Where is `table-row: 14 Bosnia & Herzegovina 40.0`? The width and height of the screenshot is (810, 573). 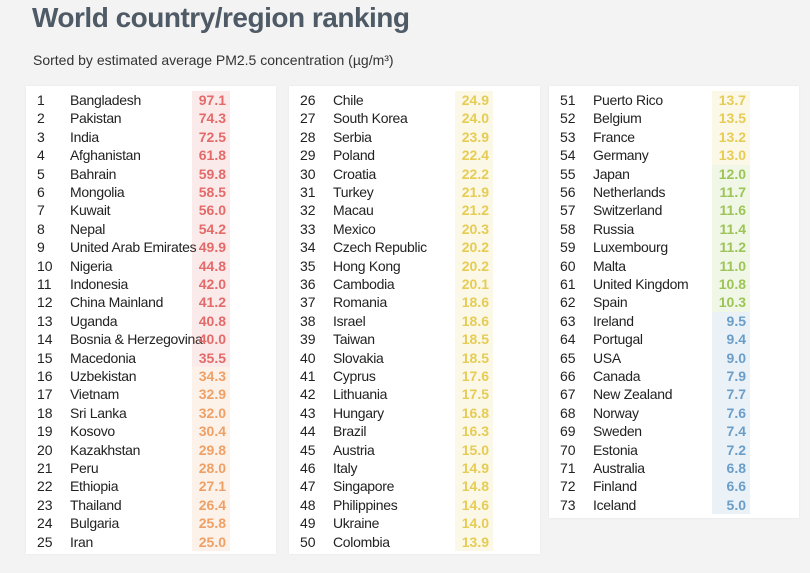 table-row: 14 Bosnia & Herzegovina 40.0 is located at coordinates (128, 339).